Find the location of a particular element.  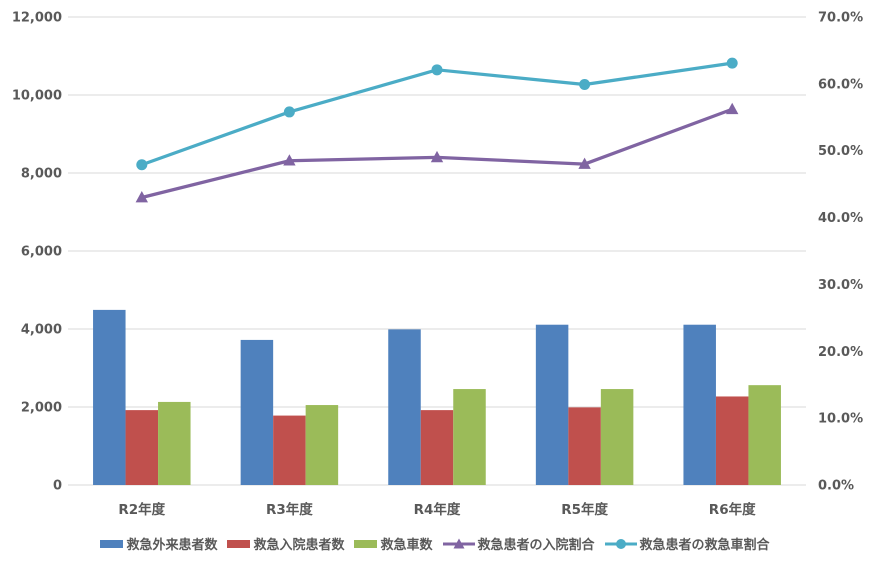

left-axis-tick-label: 10,000 is located at coordinates (37, 96).